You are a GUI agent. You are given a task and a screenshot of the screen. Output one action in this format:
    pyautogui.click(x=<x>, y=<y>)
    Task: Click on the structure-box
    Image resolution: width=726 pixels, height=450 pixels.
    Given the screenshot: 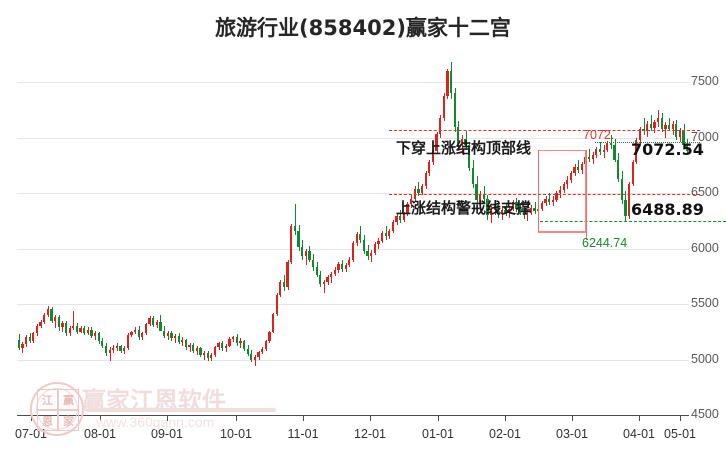 What is the action you would take?
    pyautogui.click(x=562, y=191)
    